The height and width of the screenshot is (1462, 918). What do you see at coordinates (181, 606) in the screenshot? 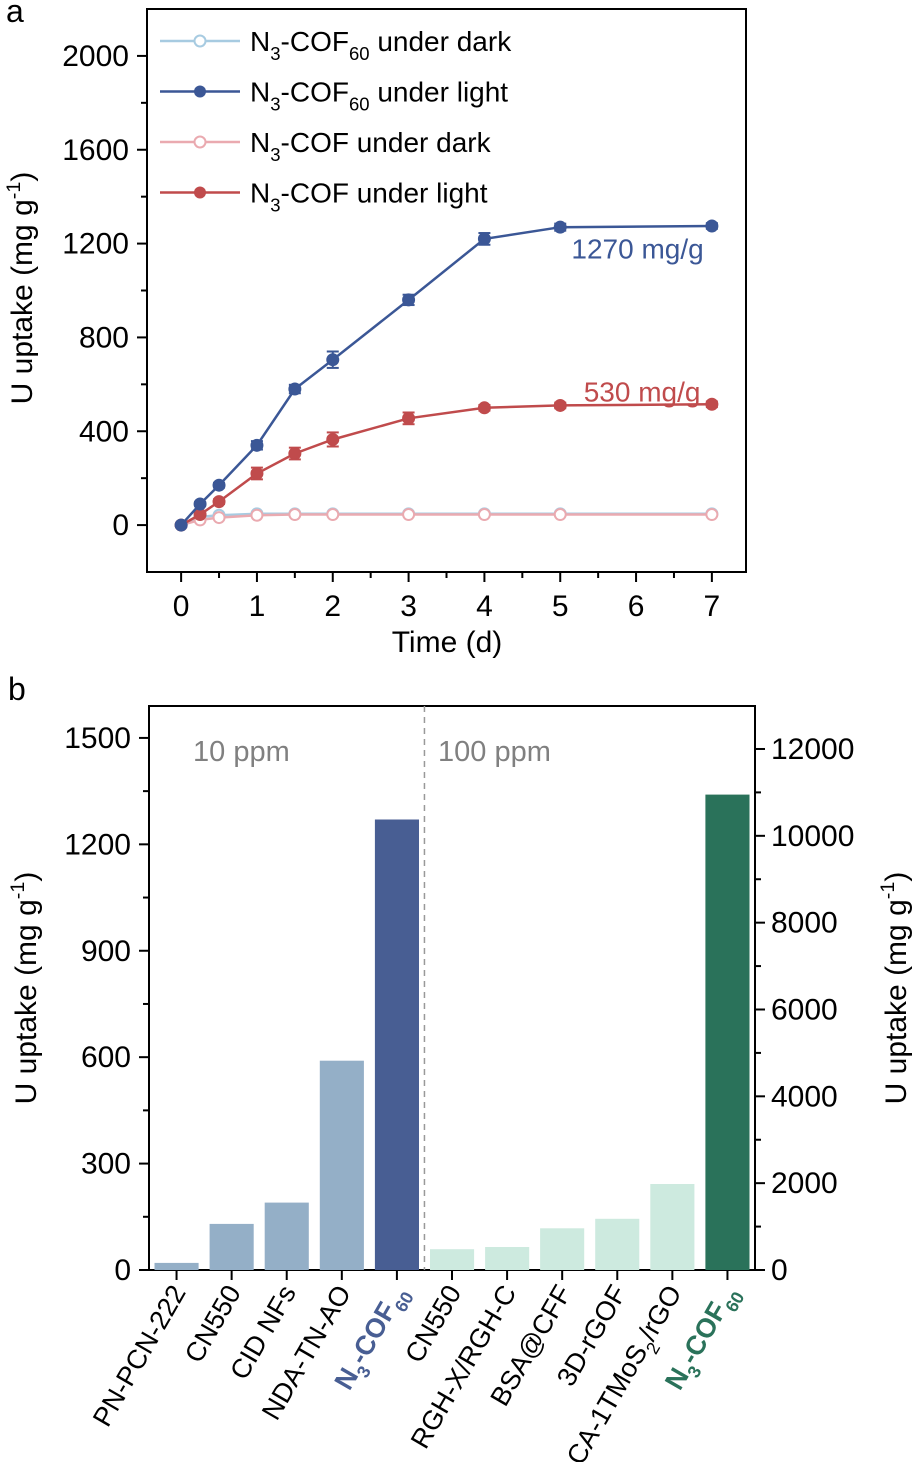
I see `x-tick-label: 0` at bounding box center [181, 606].